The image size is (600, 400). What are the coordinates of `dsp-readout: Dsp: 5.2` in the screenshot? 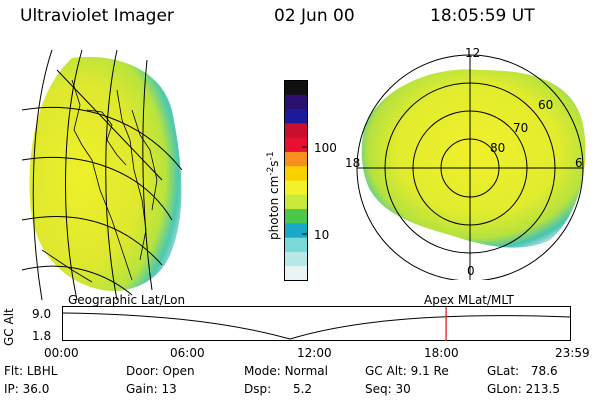 It's located at (278, 389).